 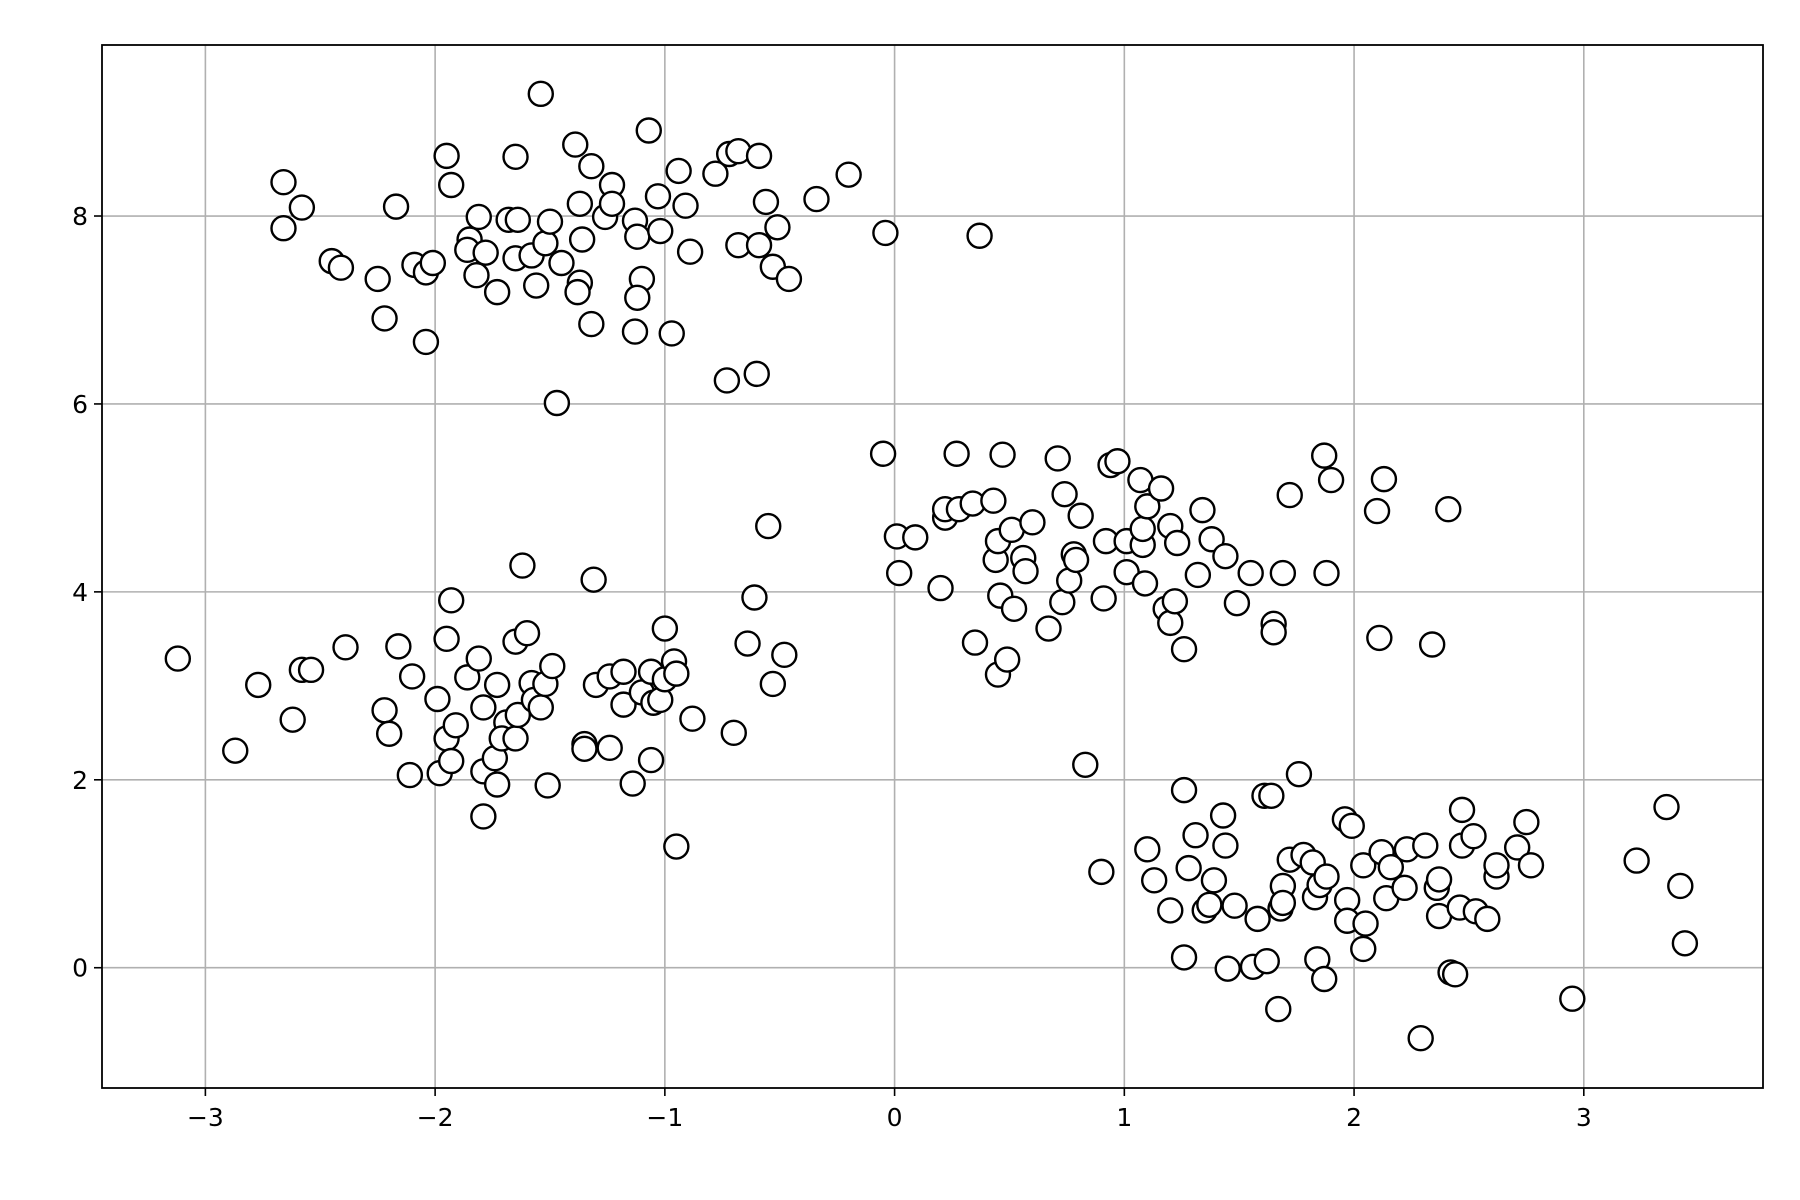 I want to click on x-tick-label: −2, so click(x=435, y=1117).